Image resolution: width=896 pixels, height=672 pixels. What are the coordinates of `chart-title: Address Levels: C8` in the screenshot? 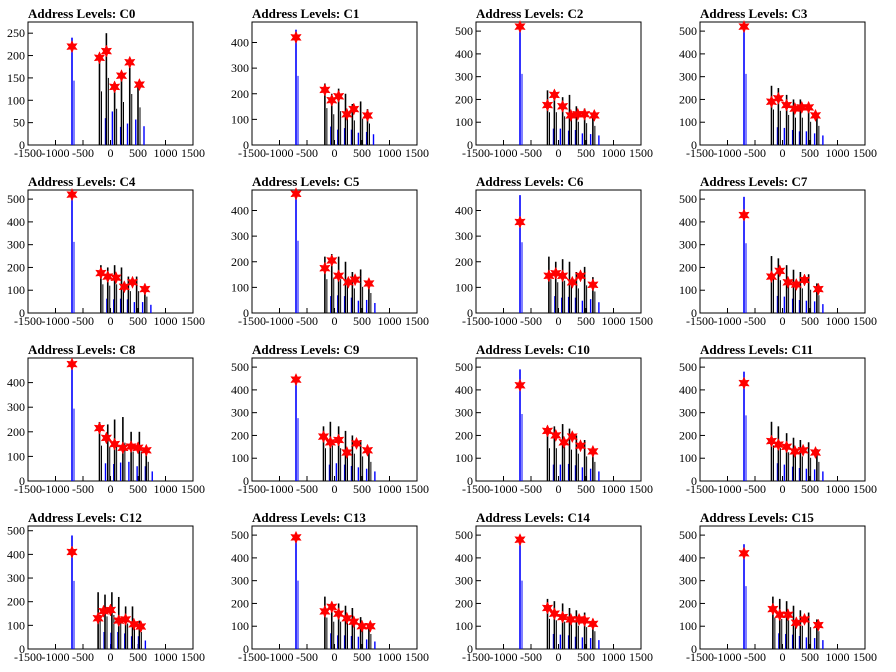 It's located at (82, 349).